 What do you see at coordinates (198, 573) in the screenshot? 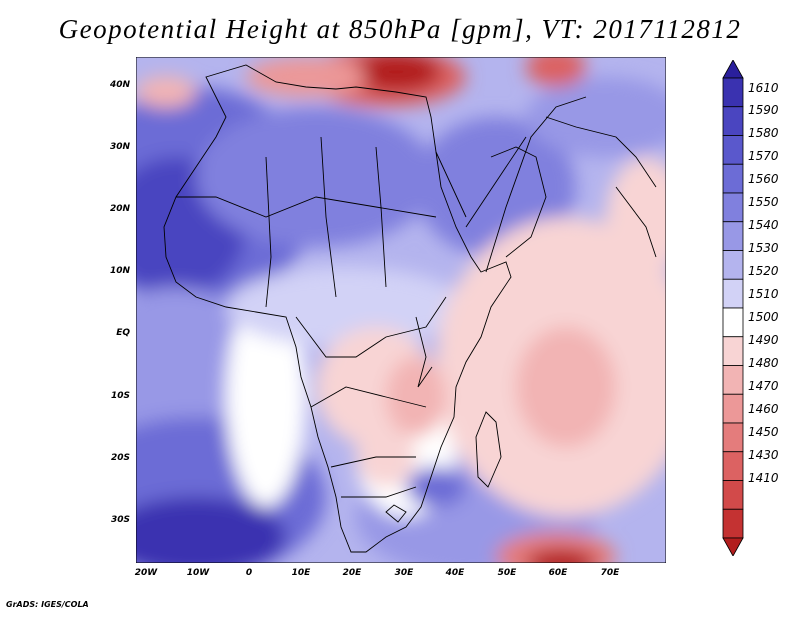
I see `lon-label-10w: 10W` at bounding box center [198, 573].